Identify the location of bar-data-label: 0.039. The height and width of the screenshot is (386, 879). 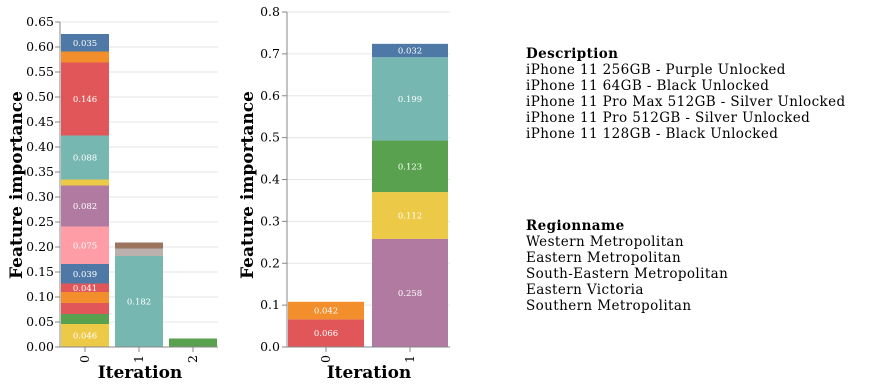
(85, 275).